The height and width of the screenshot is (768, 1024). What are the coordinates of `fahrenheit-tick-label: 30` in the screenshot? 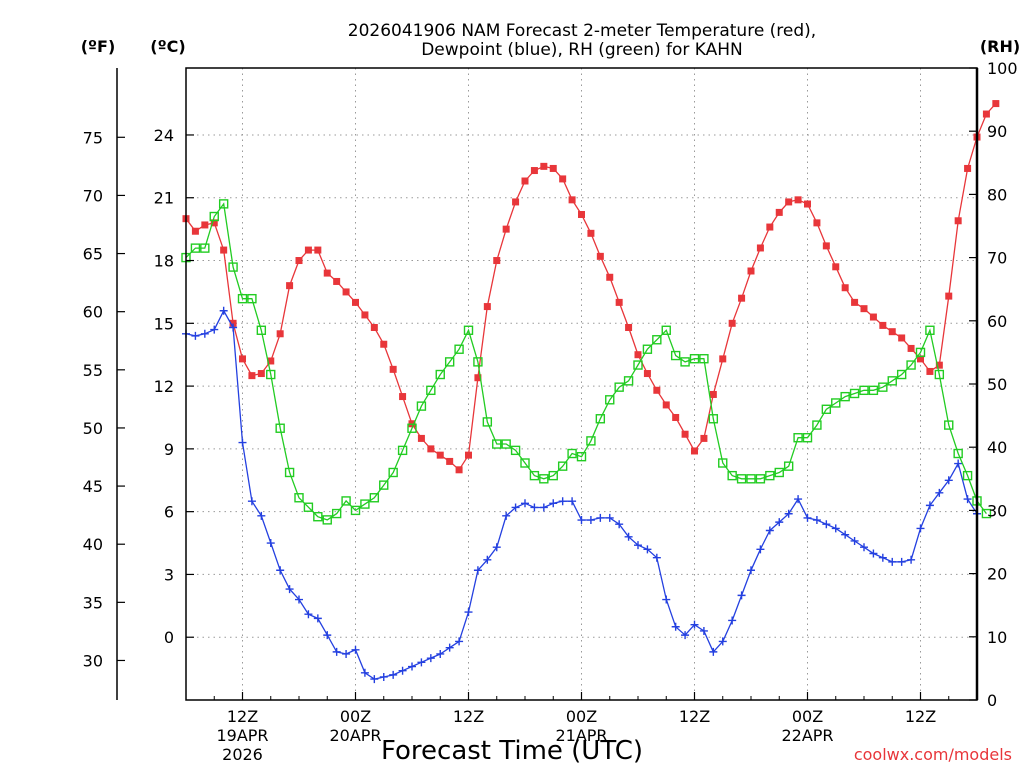 It's located at (93, 660).